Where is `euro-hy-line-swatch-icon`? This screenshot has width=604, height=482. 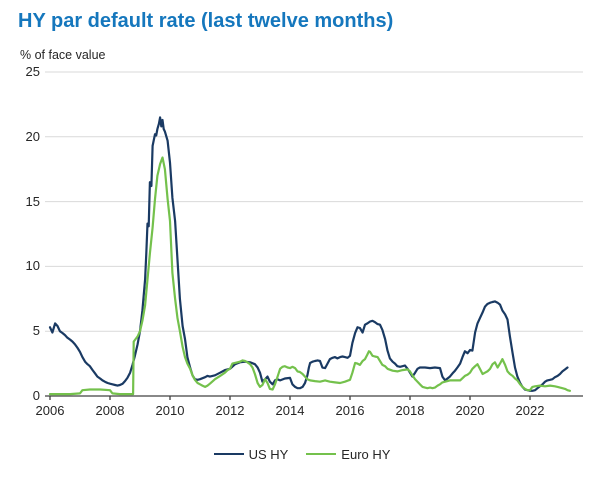 euro-hy-line-swatch-icon is located at coordinates (321, 454).